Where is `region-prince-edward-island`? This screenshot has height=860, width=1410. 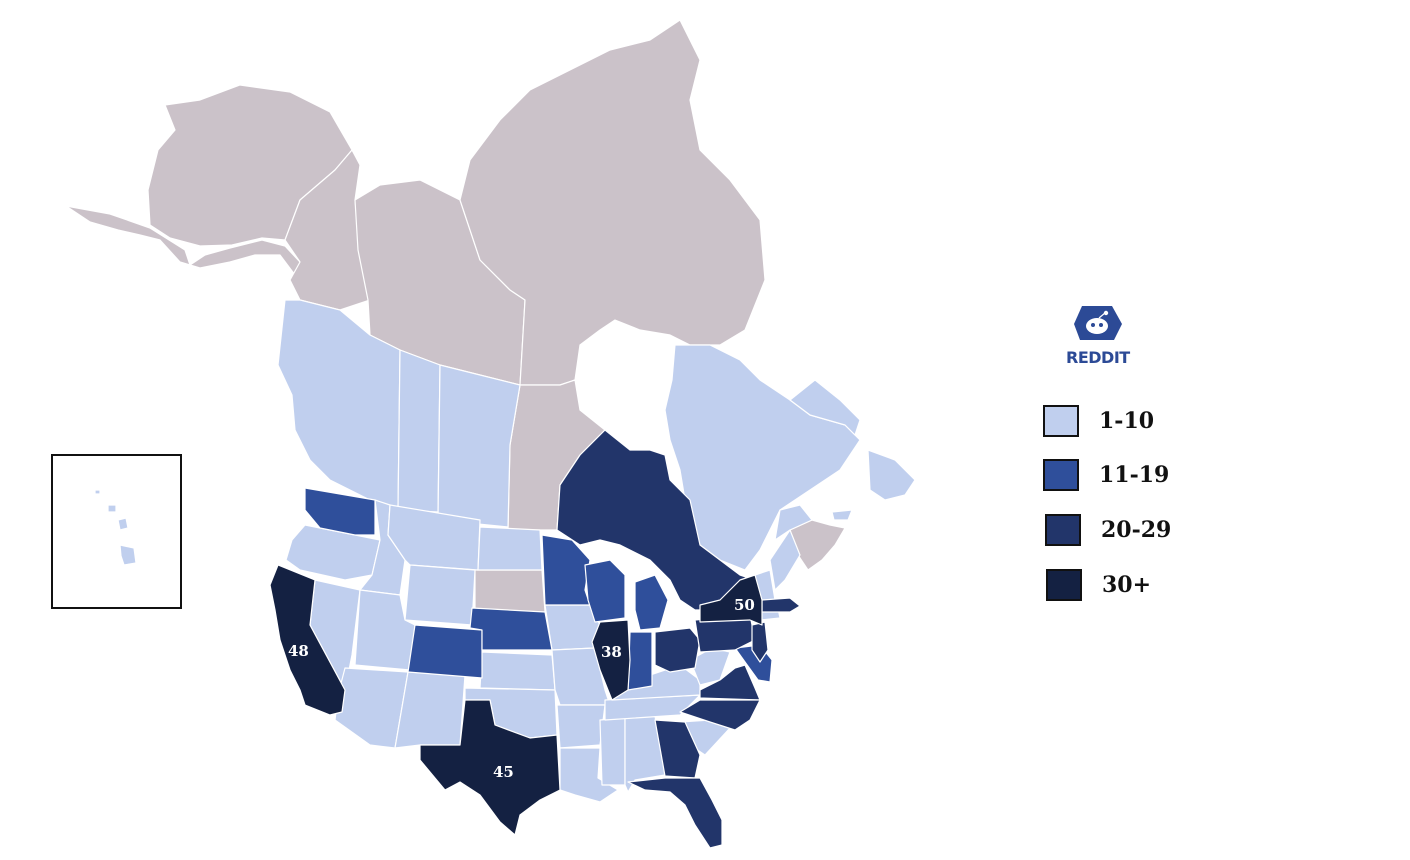
region-prince-edward-island is located at coordinates (842, 515).